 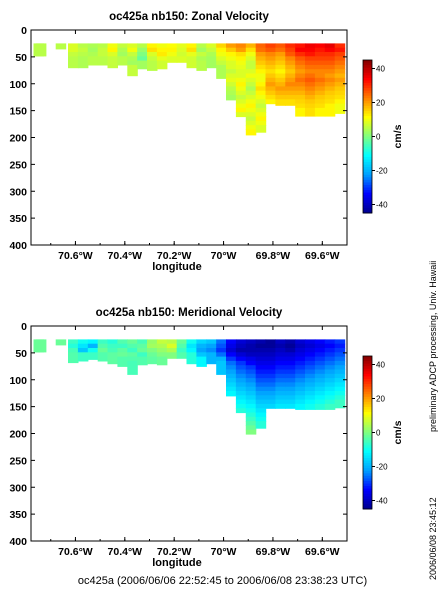 What do you see at coordinates (383, 136) in the screenshot?
I see `colorbar: 40 20 0 -20 -40 cm/s` at bounding box center [383, 136].